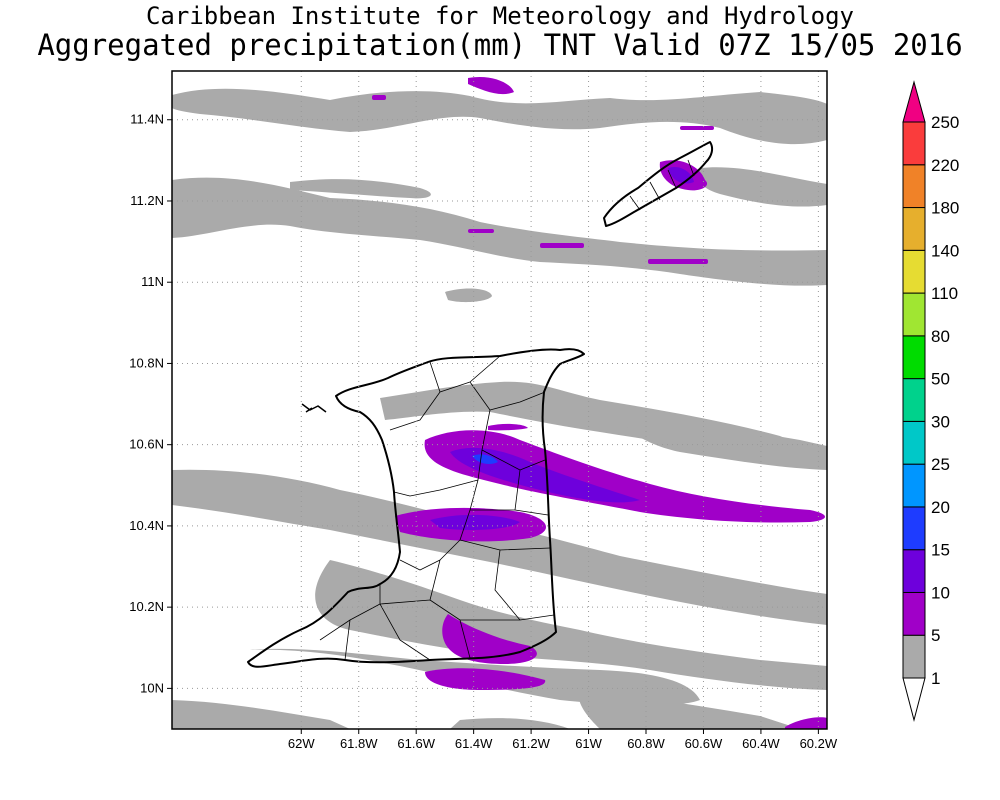 The image size is (1000, 800). What do you see at coordinates (146, 362) in the screenshot?
I see `lat-tick-label: 10.8N` at bounding box center [146, 362].